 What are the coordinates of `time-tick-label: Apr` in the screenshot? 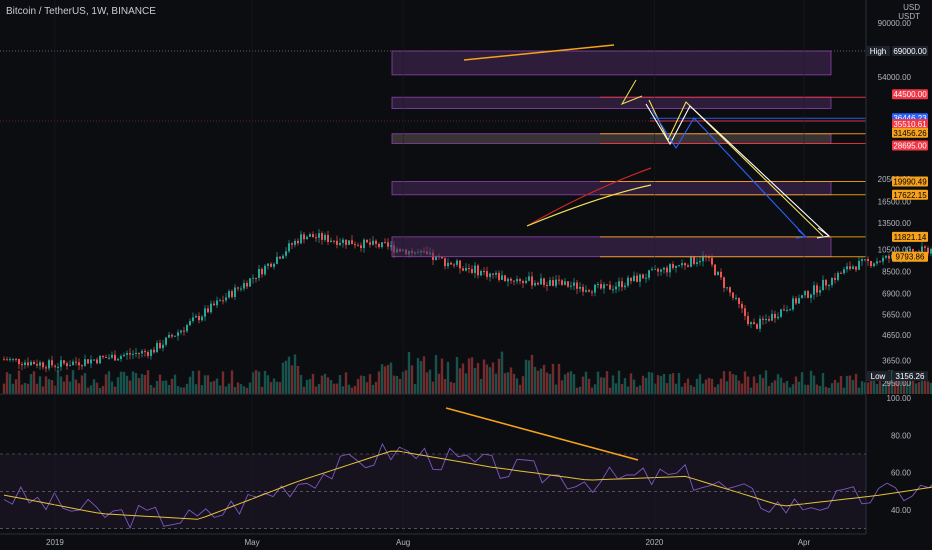 It's located at (804, 542).